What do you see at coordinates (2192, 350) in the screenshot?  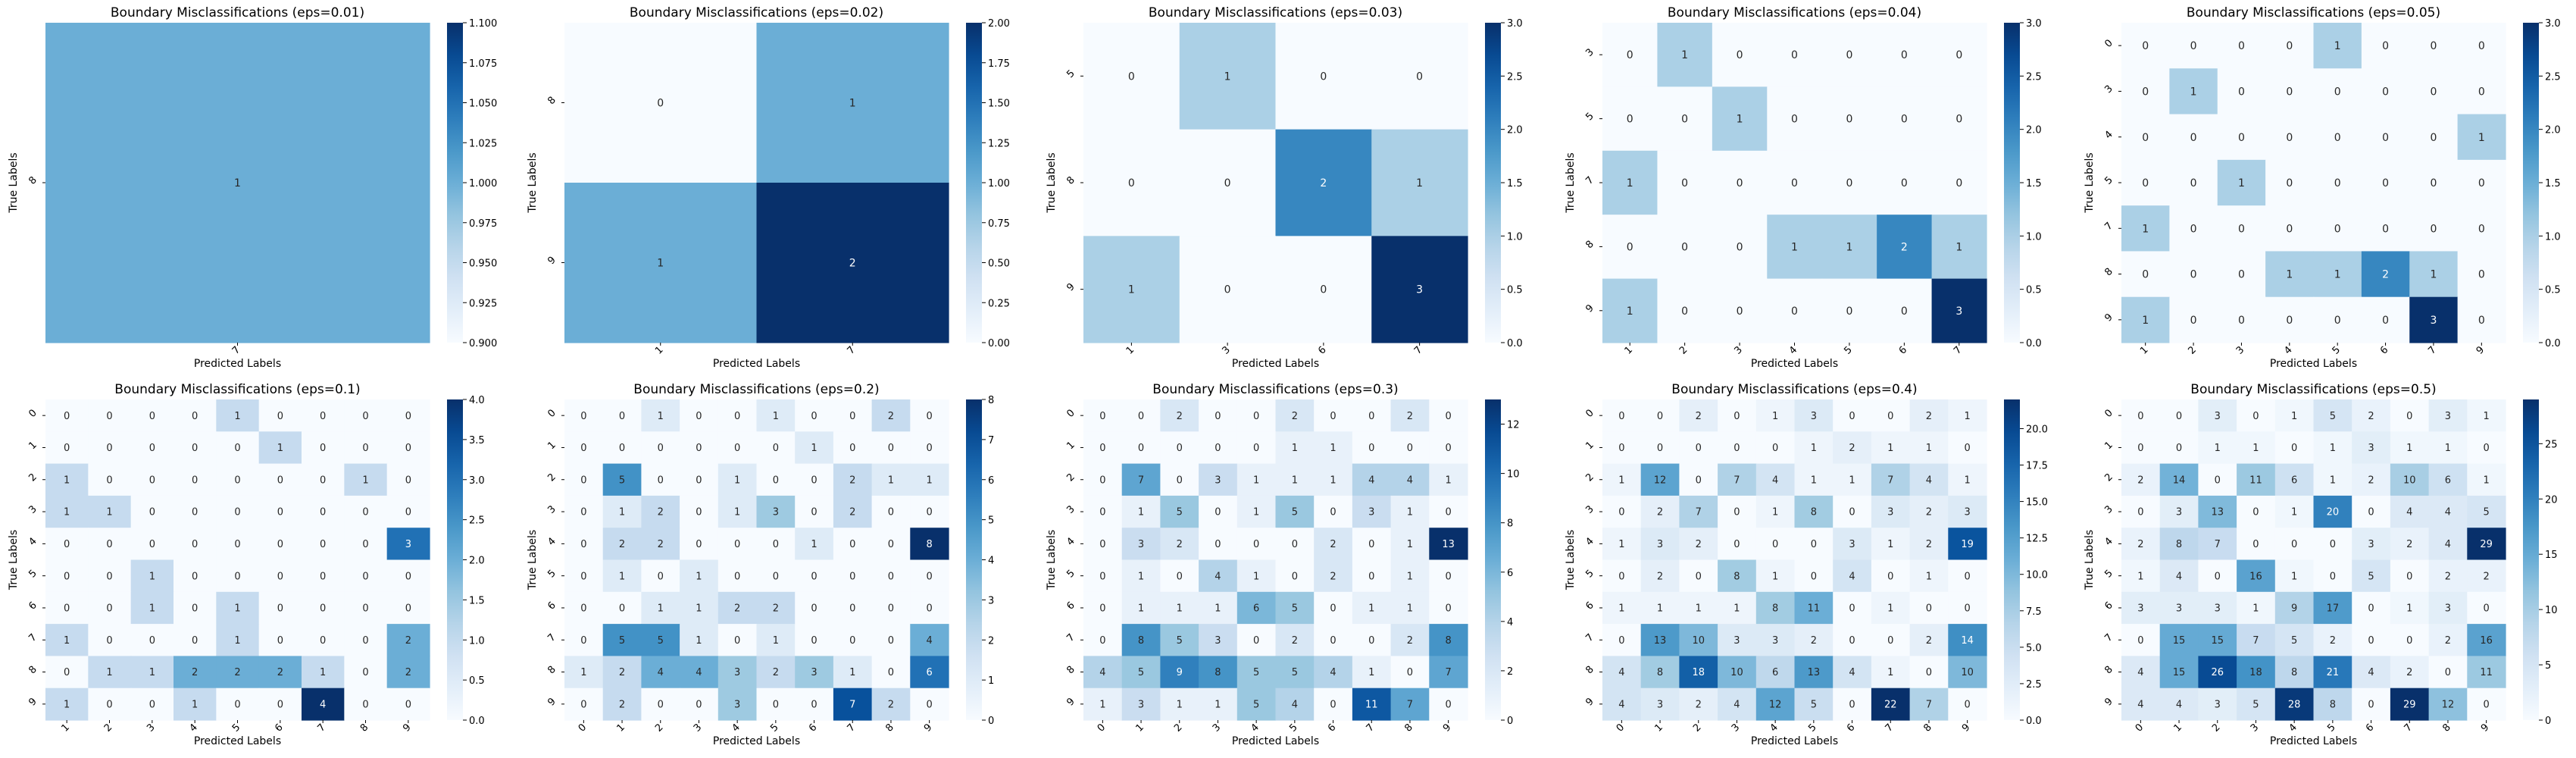 I see `x-tick-label: 2` at bounding box center [2192, 350].